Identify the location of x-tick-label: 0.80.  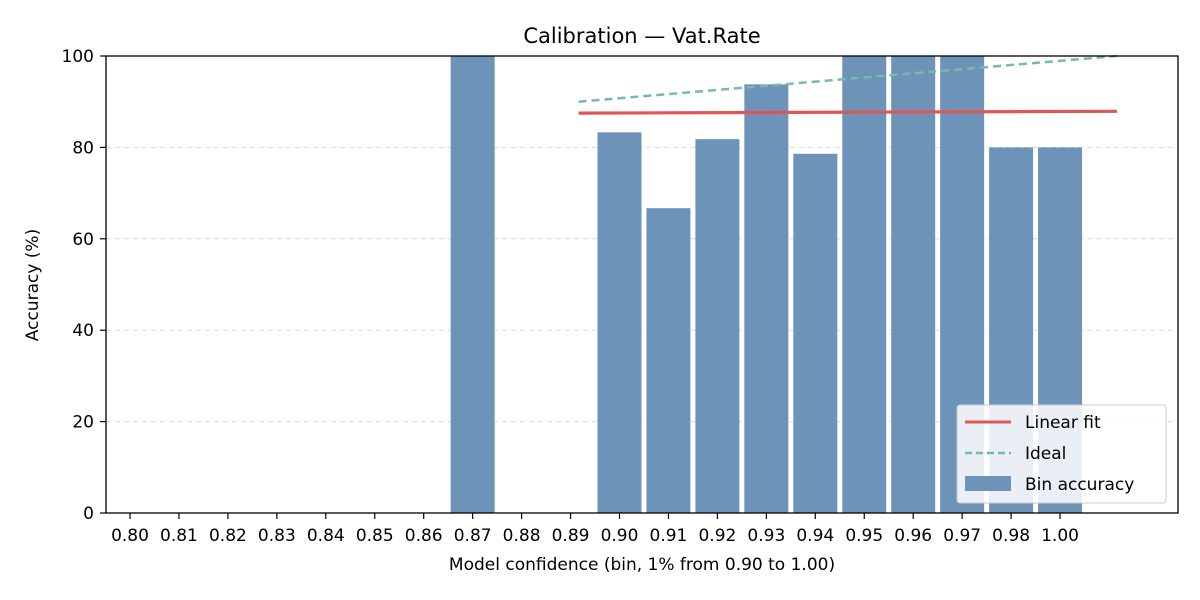
(130, 536).